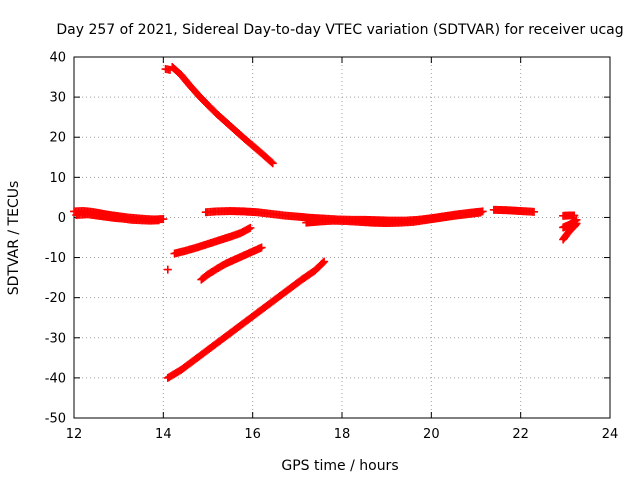  What do you see at coordinates (55, 378) in the screenshot?
I see `y-tick-label: -40` at bounding box center [55, 378].